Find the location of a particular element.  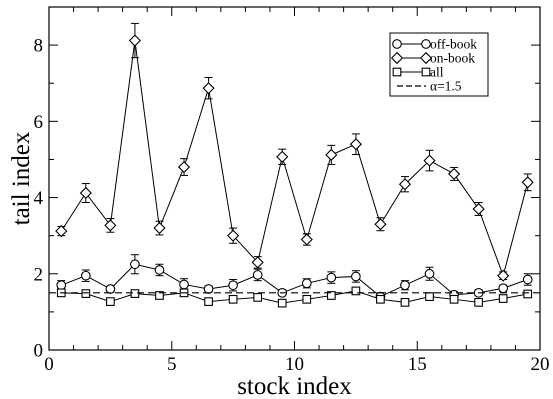

x-axis-title: stock index is located at coordinates (294, 386).